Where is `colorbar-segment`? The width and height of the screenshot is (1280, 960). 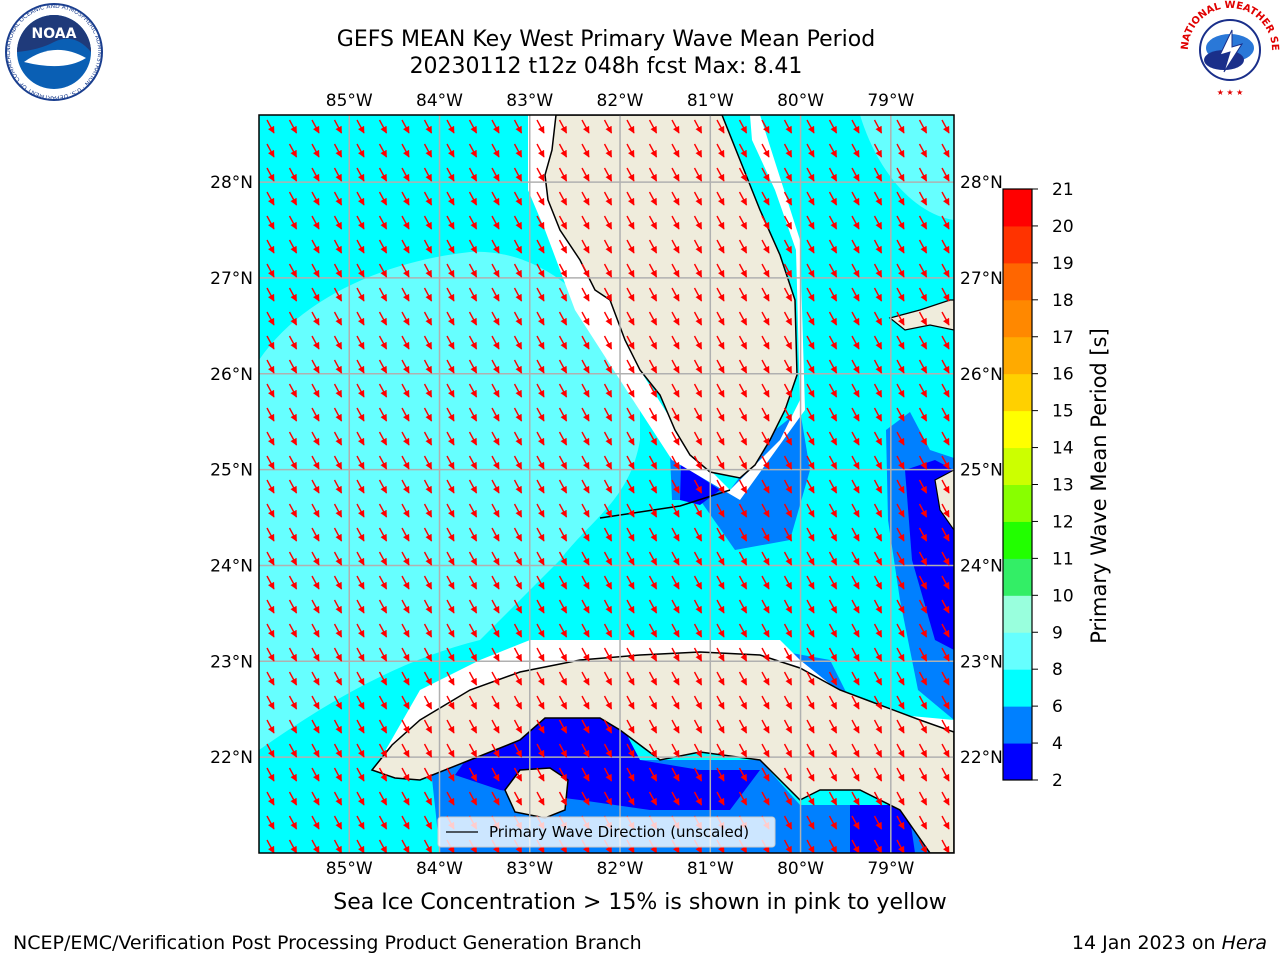
colorbar-segment is located at coordinates (1017, 577).